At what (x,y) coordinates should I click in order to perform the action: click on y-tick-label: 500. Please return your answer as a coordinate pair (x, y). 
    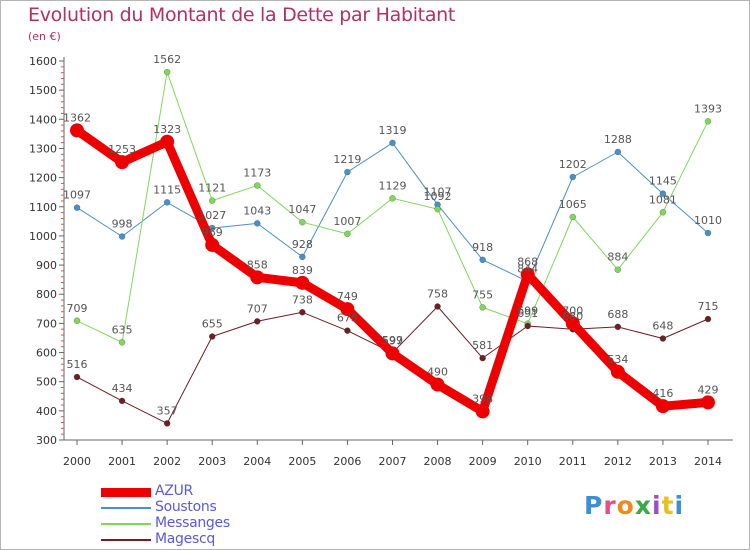
    Looking at the image, I should click on (46, 382).